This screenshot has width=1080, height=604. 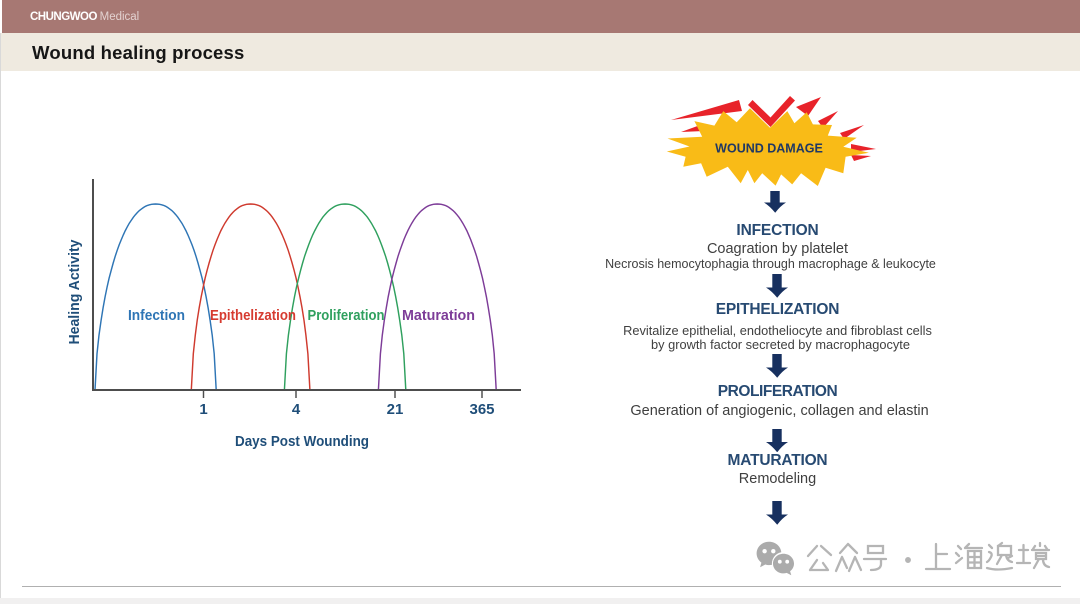 What do you see at coordinates (395, 409) in the screenshot?
I see `svg-text: 21` at bounding box center [395, 409].